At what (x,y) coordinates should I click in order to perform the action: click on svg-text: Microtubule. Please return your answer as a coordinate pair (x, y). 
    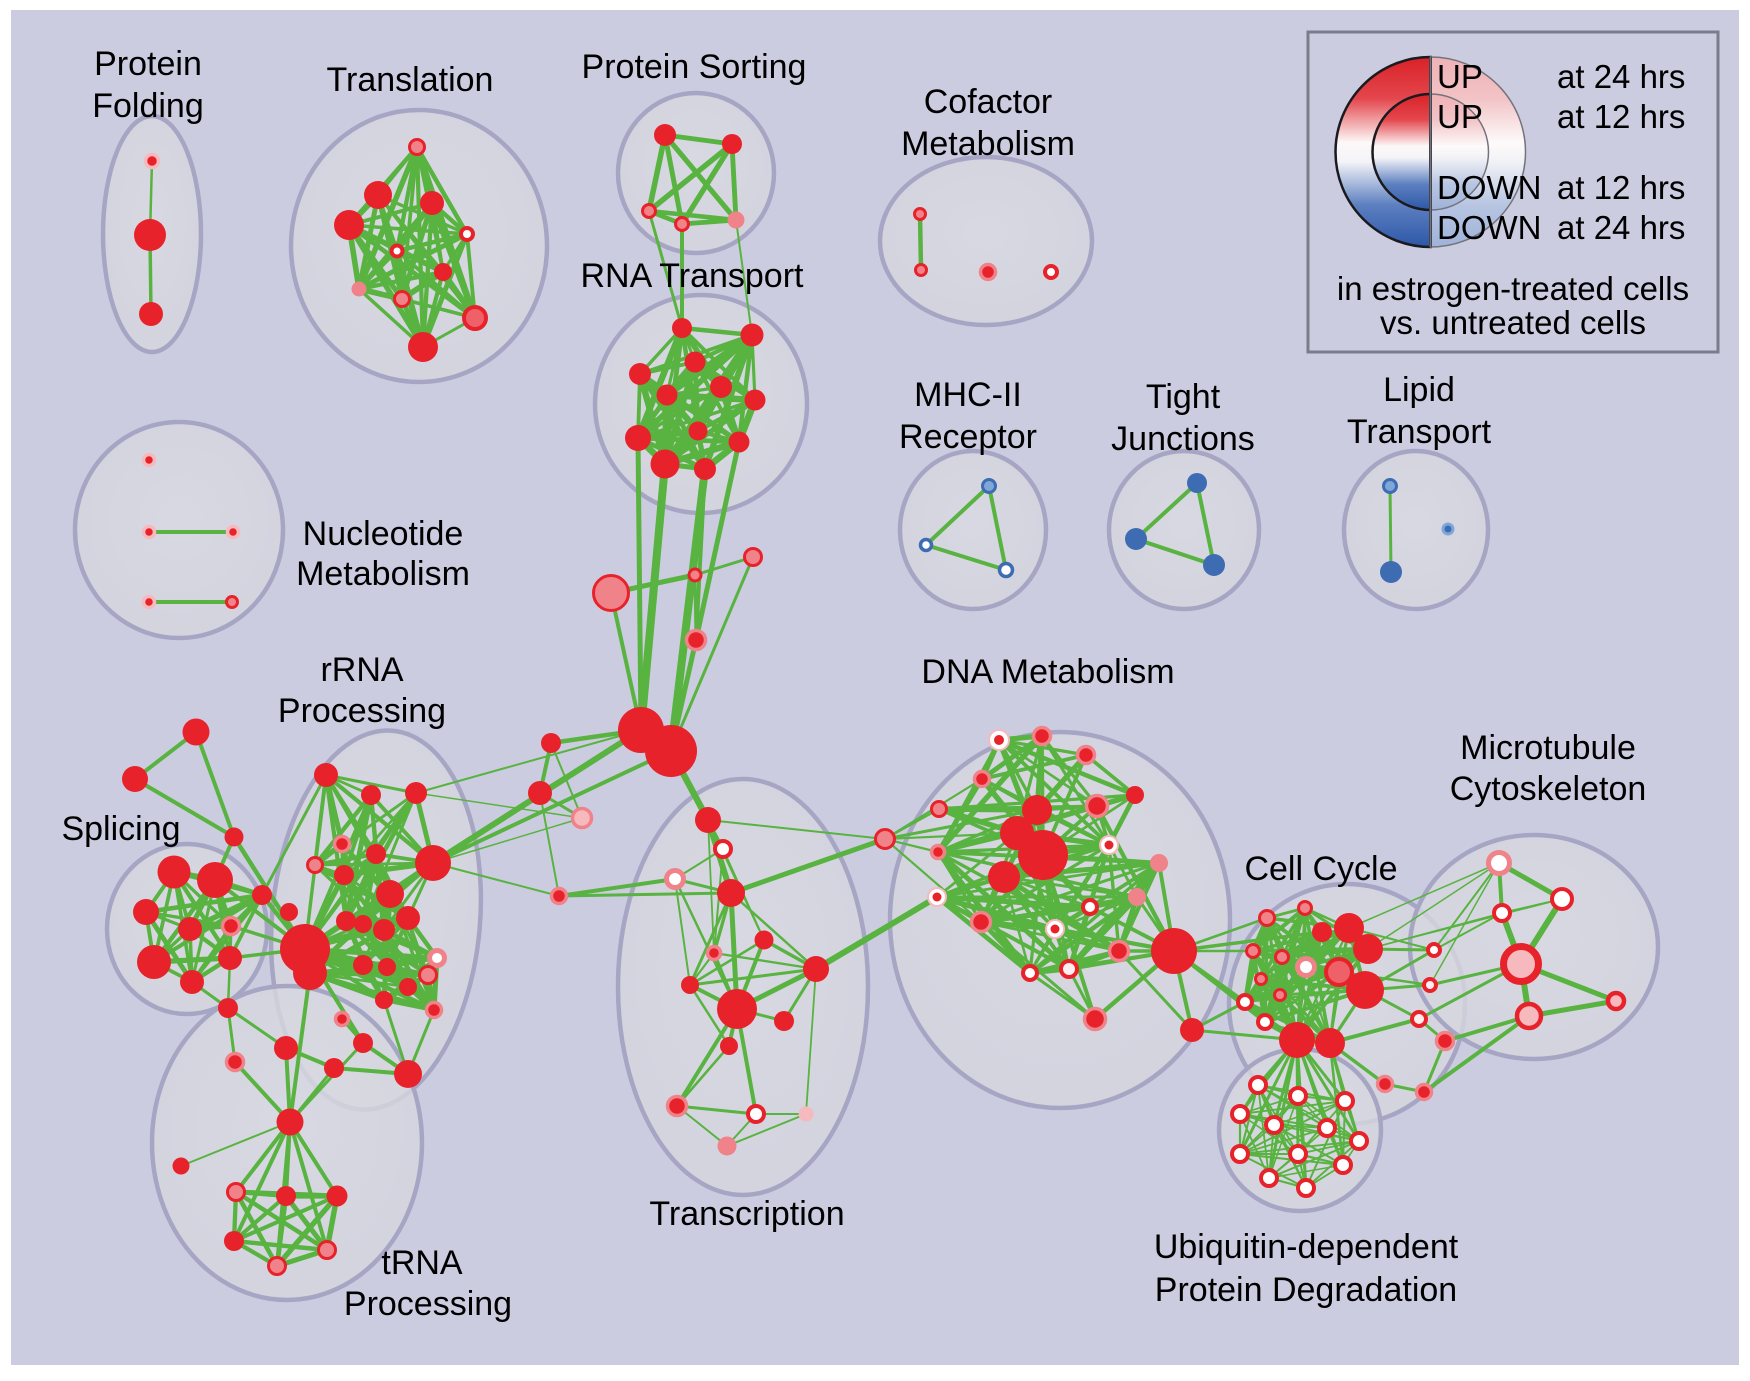
    Looking at the image, I should click on (1548, 748).